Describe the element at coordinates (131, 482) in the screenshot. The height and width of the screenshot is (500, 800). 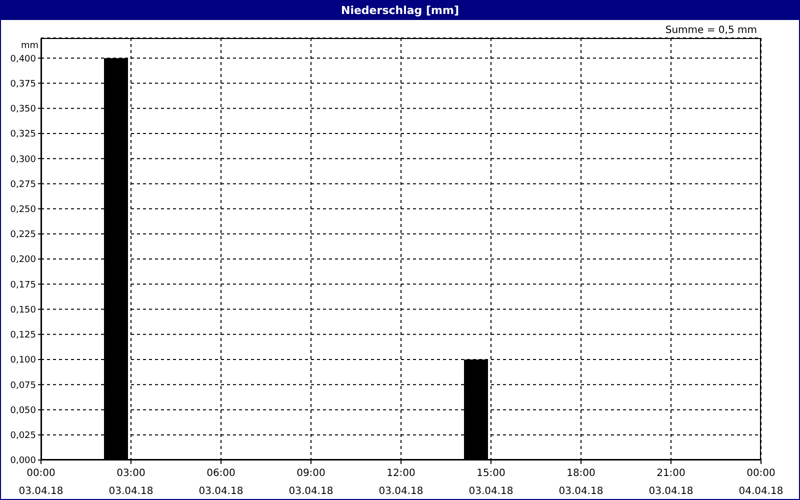
I see `x-tick-label: 03:00 03.04.18` at that location.